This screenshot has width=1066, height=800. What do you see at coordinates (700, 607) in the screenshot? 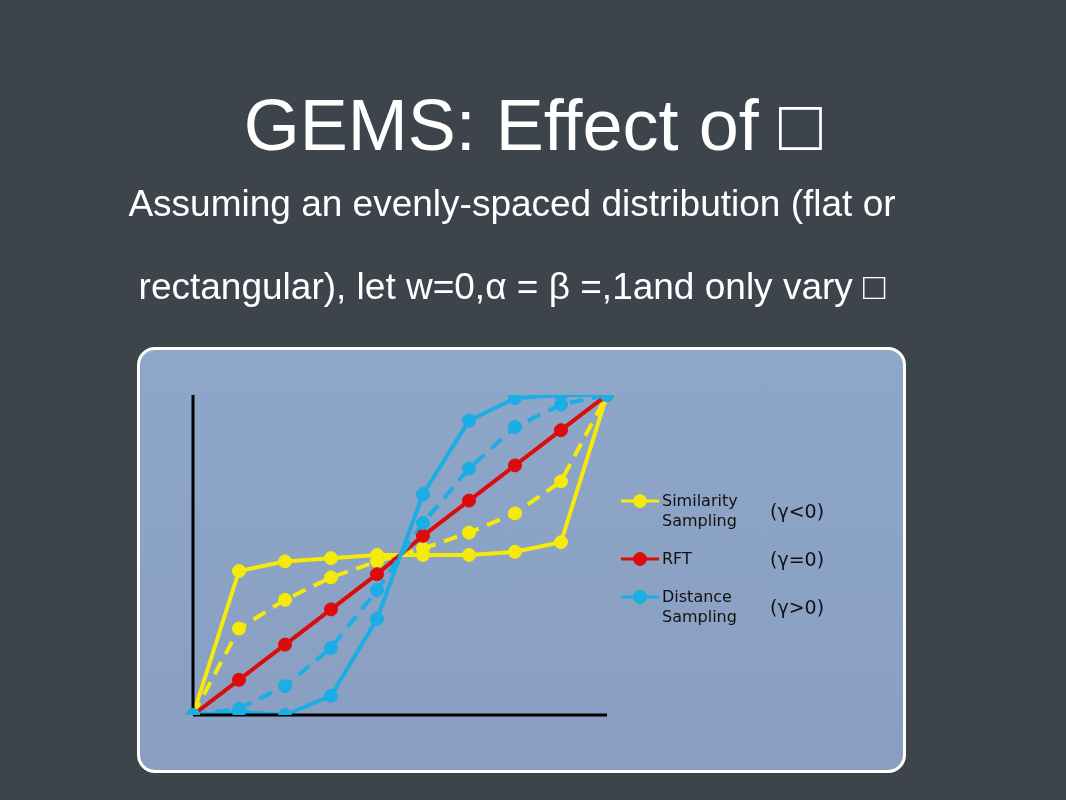
I see `legend-label: Distance Sampling` at bounding box center [700, 607].